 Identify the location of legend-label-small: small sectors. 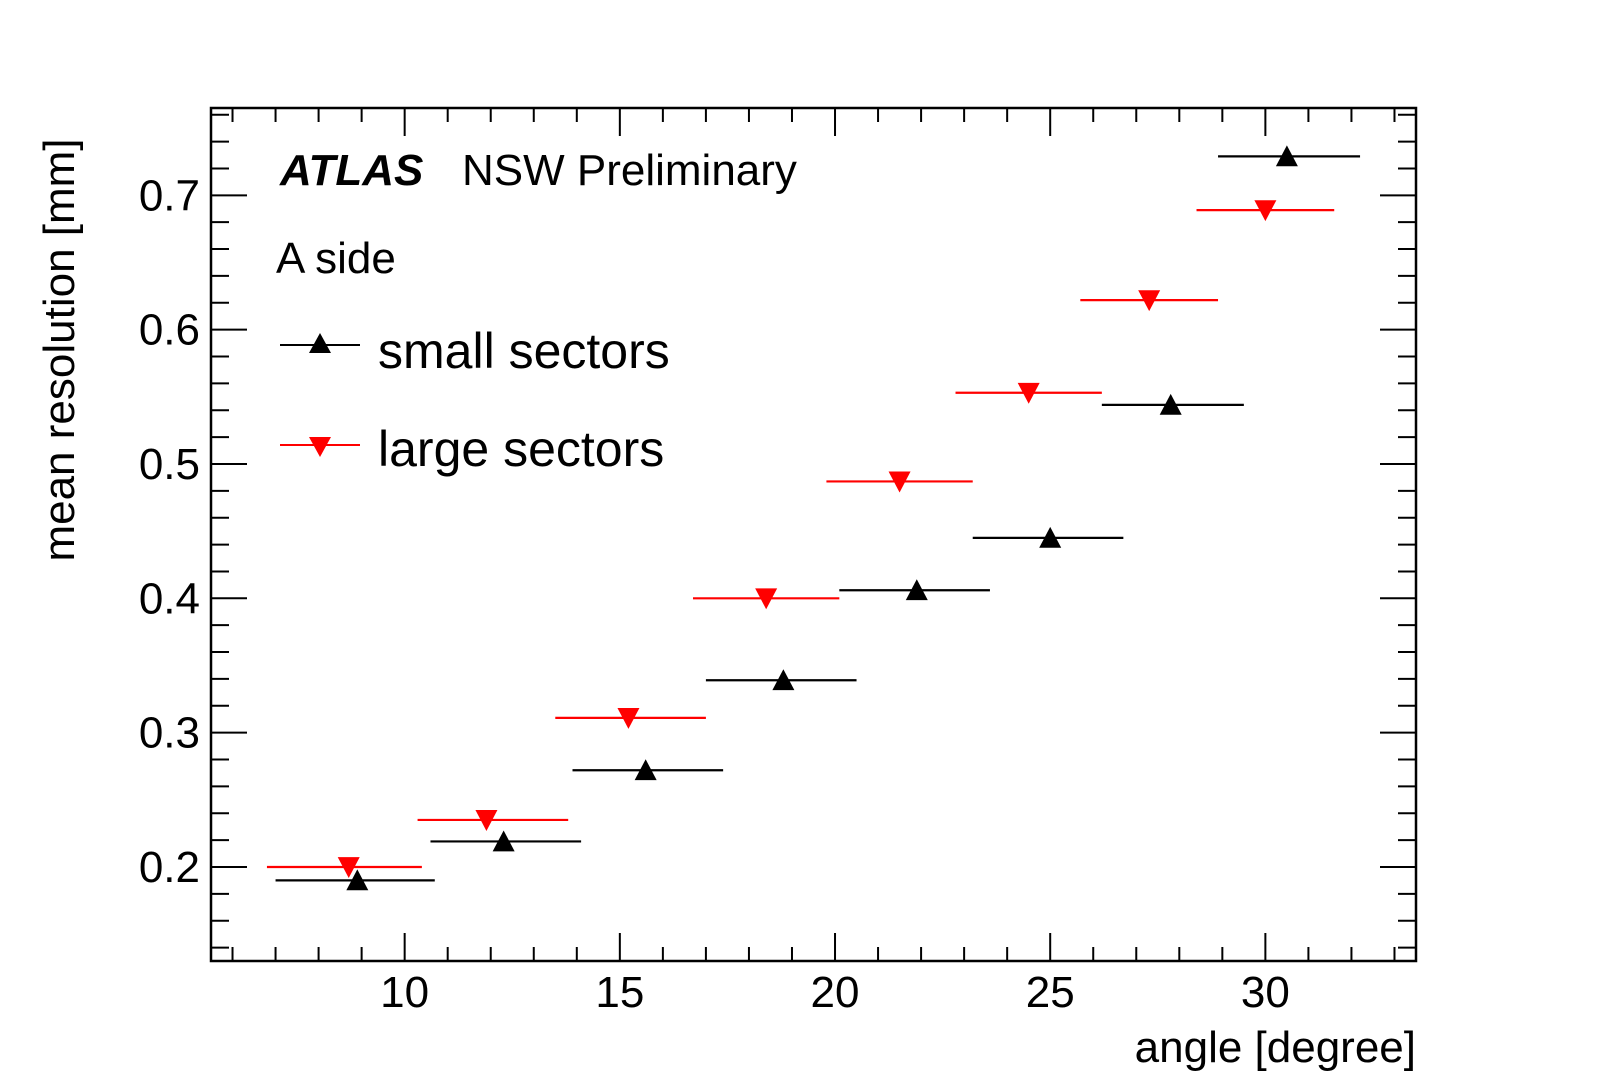
(524, 351).